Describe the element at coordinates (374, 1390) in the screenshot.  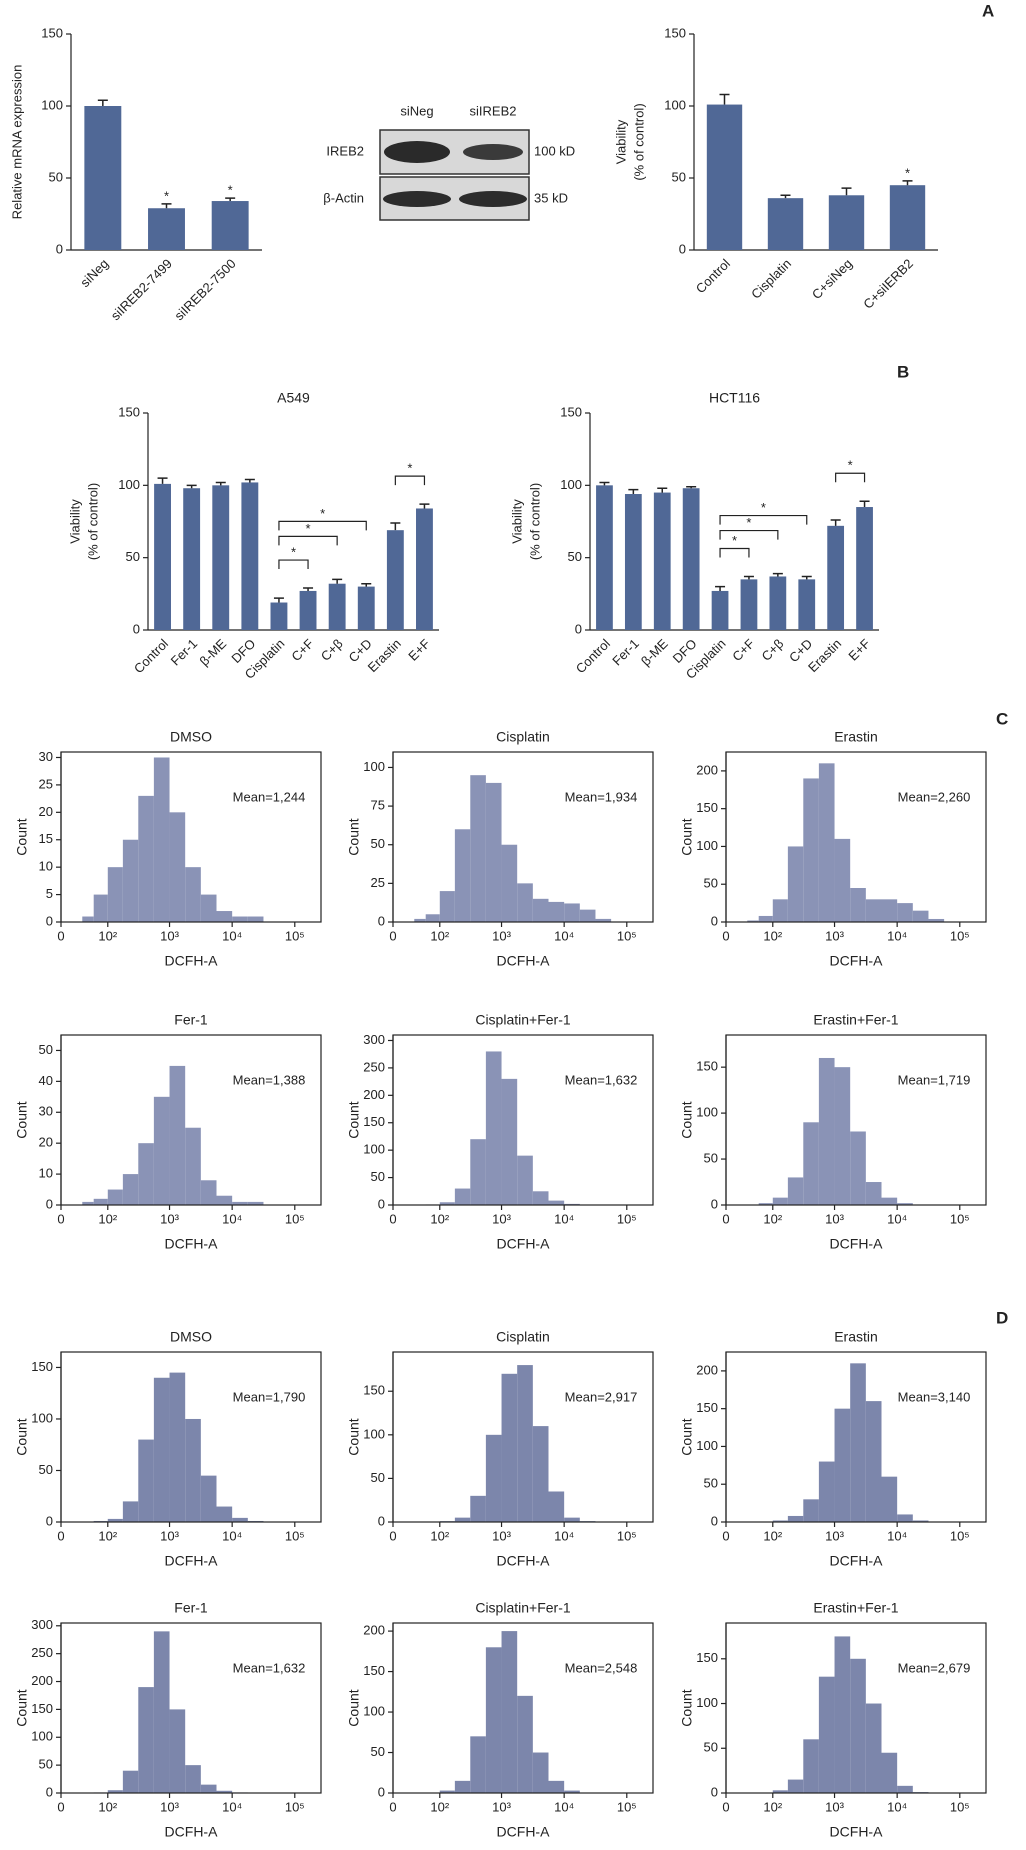
I see `y-tick-label: 150` at that location.